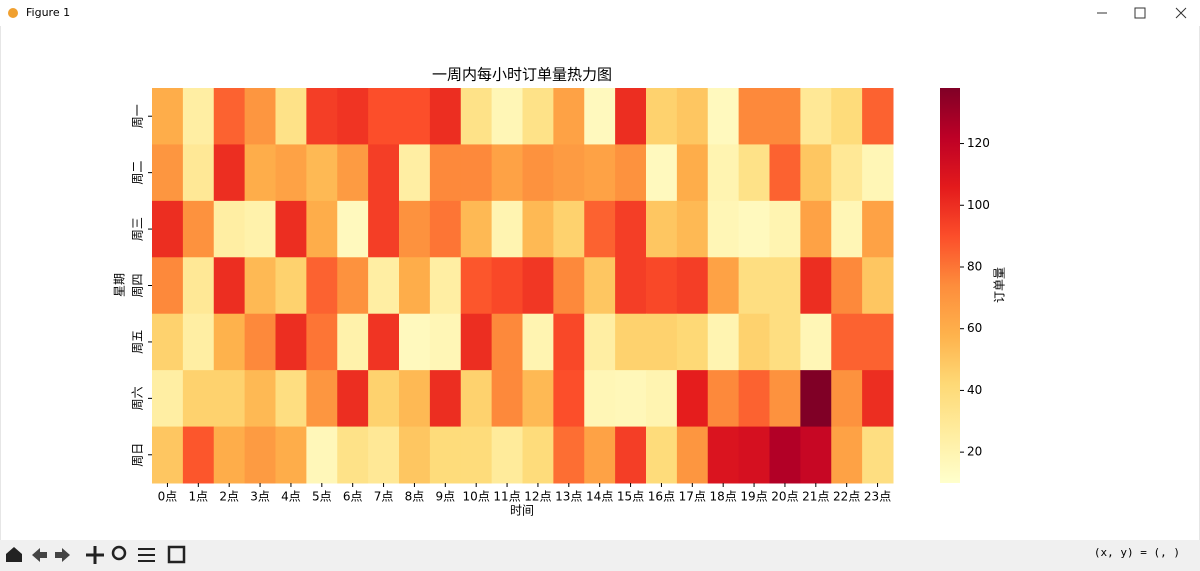 The image size is (1200, 571). What do you see at coordinates (138, 229) in the screenshot?
I see `y-tick-label: 周三` at bounding box center [138, 229].